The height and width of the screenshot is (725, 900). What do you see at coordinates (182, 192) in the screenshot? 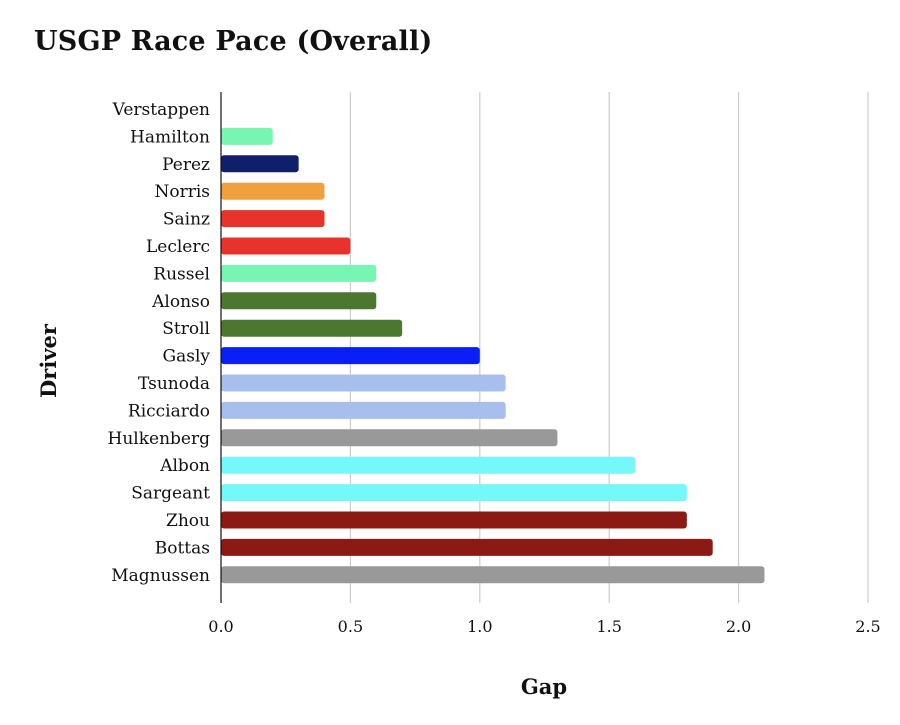
I see `category-label: Norris` at bounding box center [182, 192].